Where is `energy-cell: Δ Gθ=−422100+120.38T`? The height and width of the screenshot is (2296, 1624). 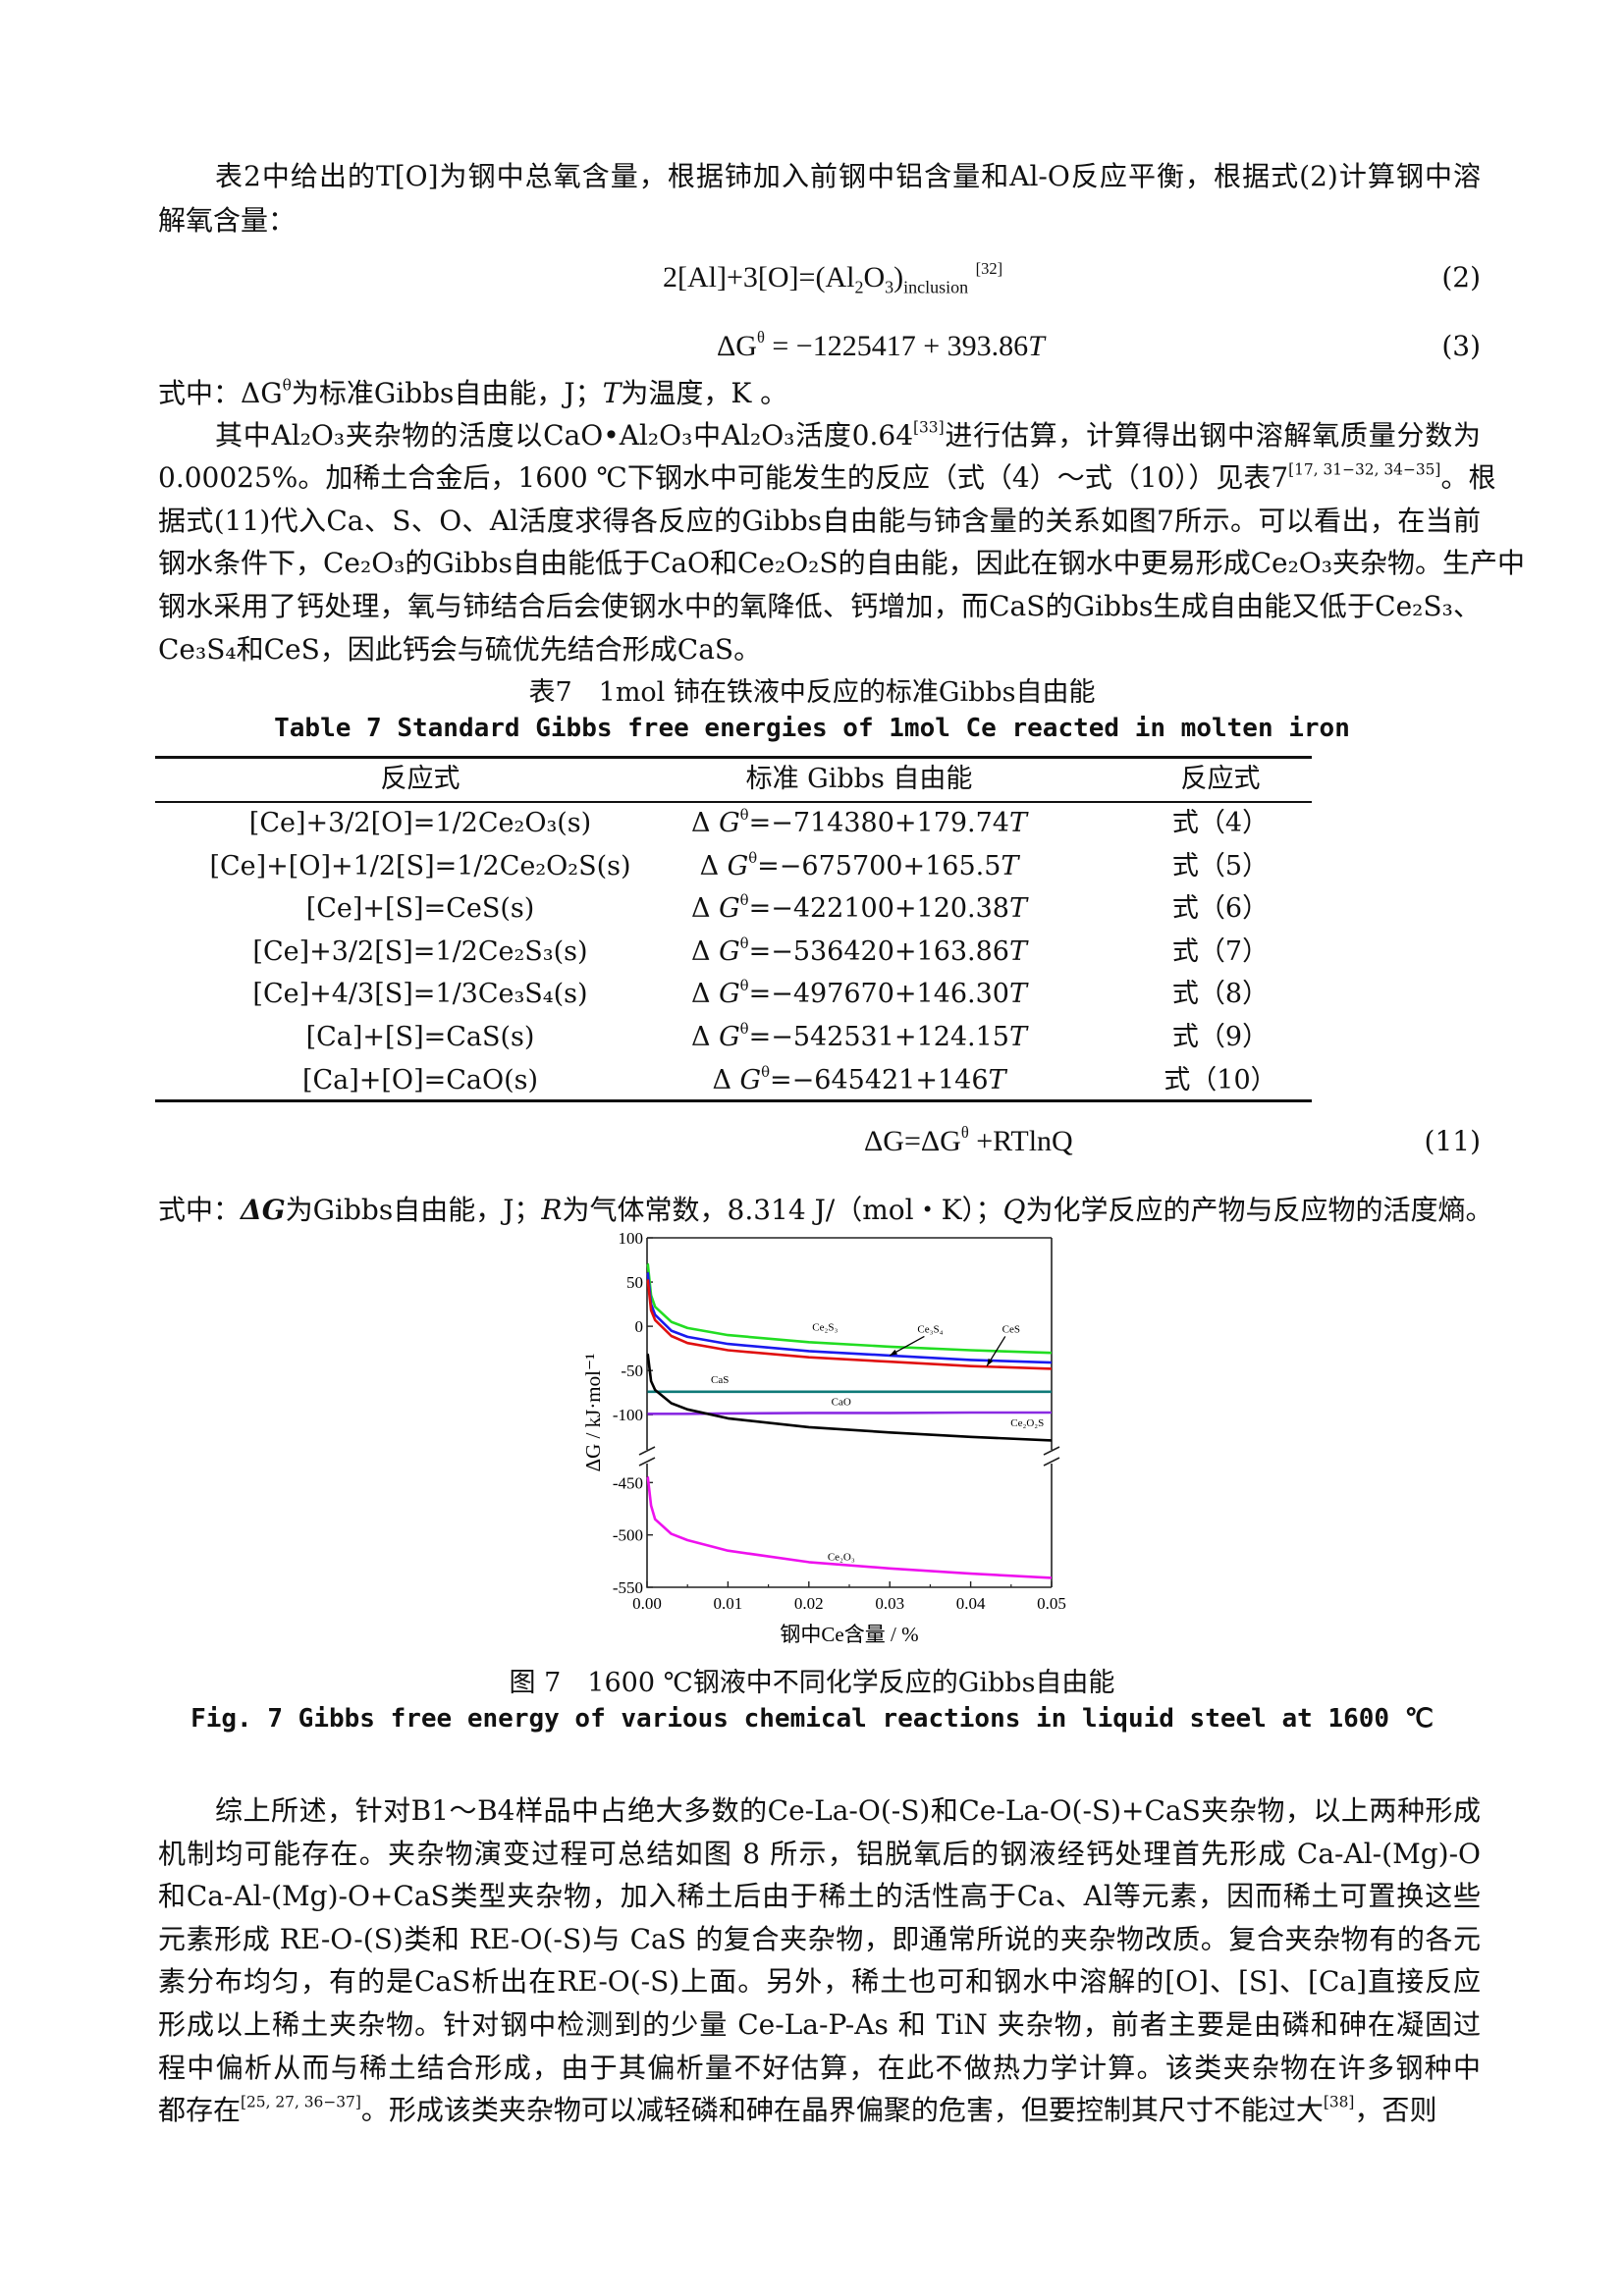 energy-cell: Δ Gθ=−422100+120.38T is located at coordinates (859, 909).